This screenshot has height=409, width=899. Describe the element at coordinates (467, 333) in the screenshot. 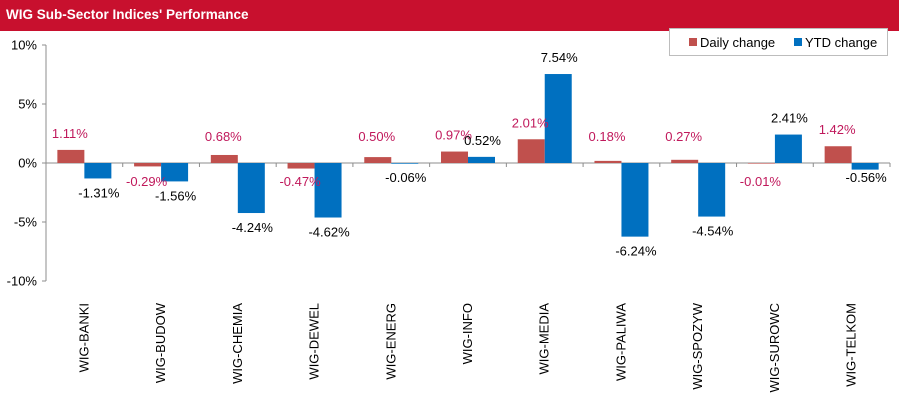

I see `x-category-label: WIG-INFO` at that location.